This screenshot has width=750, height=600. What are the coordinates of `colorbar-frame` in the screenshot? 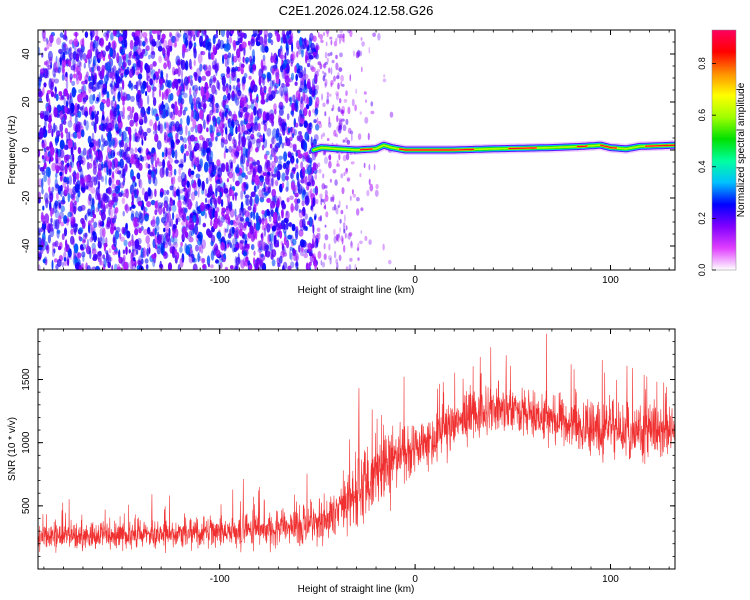 It's located at (724, 150).